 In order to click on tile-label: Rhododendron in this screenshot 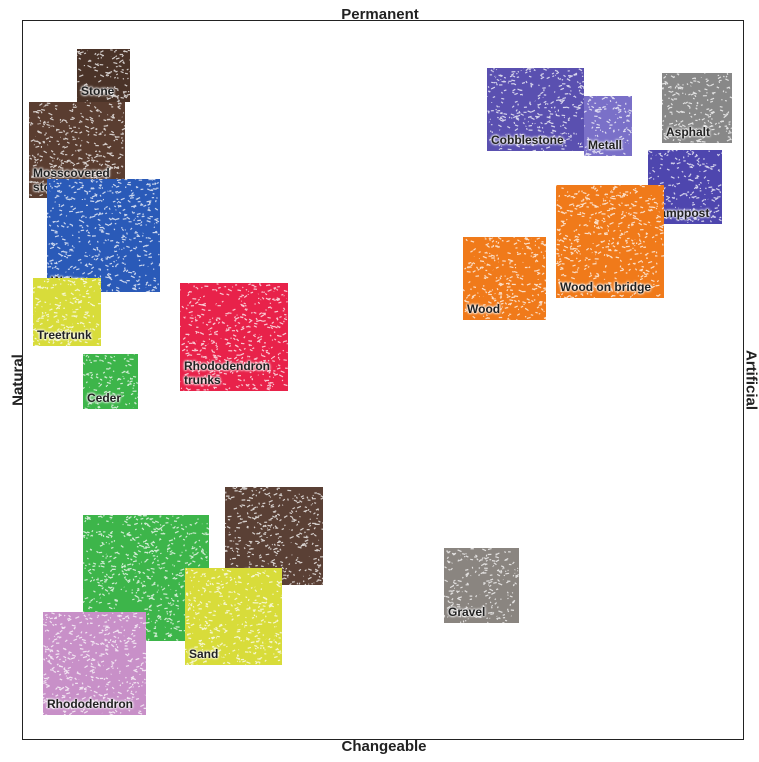, I will do `click(90, 704)`.